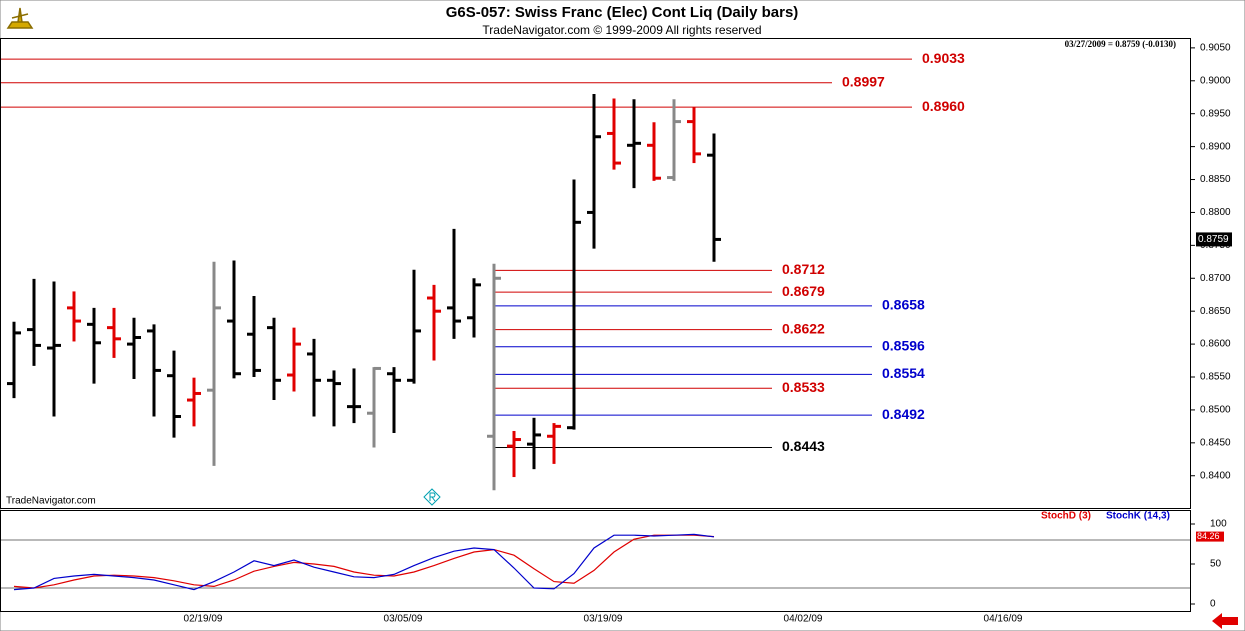 This screenshot has height=631, width=1245. What do you see at coordinates (1215, 80) in the screenshot?
I see `y-tick-label: 0.9000` at bounding box center [1215, 80].